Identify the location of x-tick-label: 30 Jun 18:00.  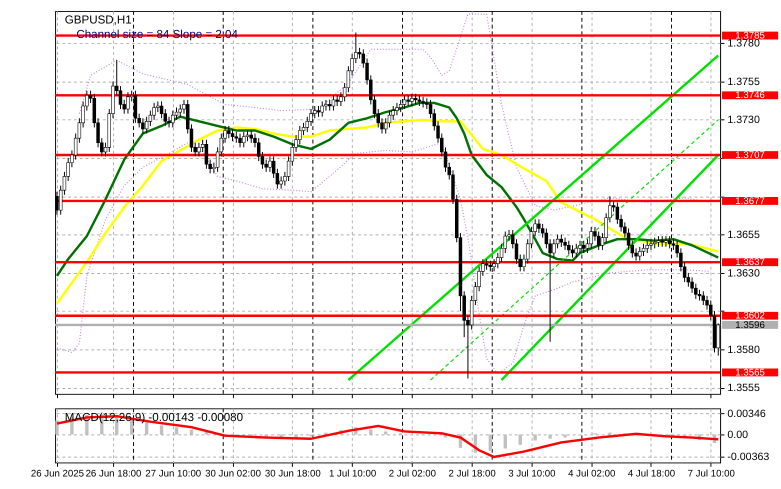
(292, 474).